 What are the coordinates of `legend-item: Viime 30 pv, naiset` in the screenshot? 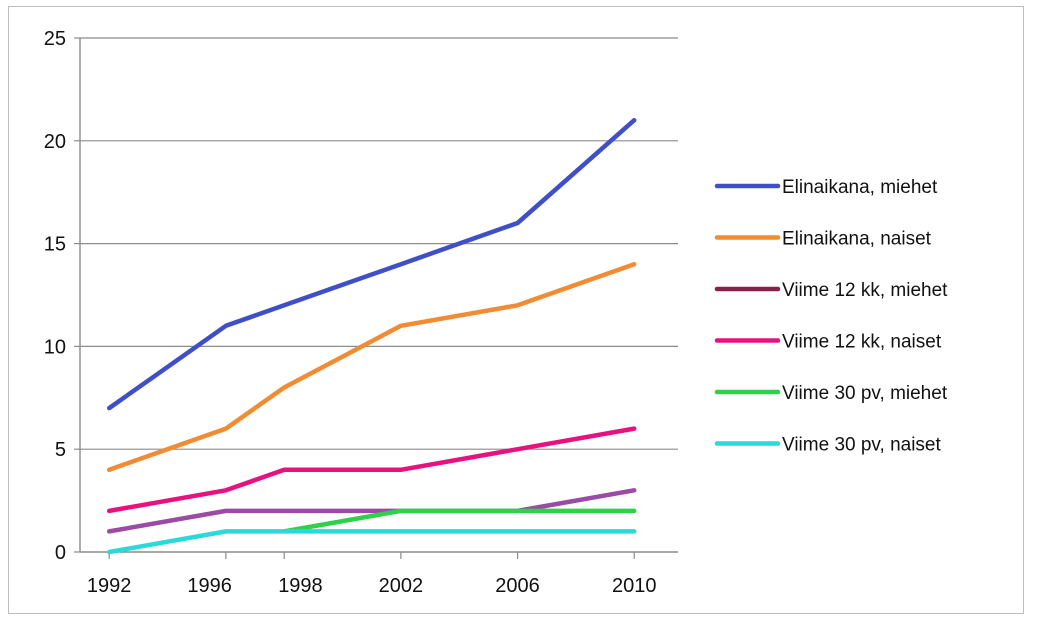 It's located at (827, 445).